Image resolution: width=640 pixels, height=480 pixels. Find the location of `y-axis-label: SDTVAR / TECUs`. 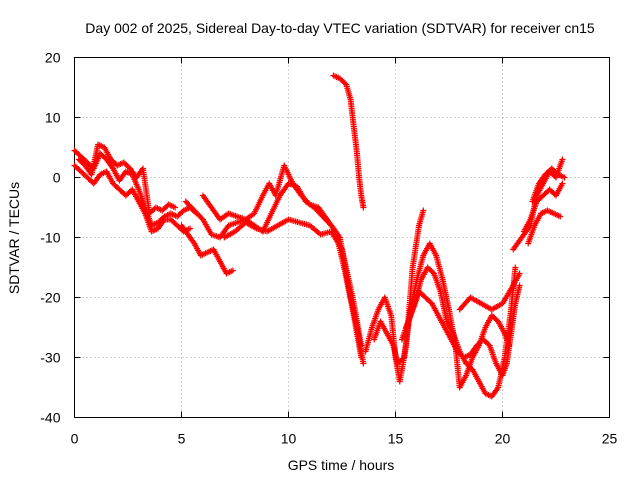

y-axis-label: SDTVAR / TECUs is located at coordinates (14, 238).